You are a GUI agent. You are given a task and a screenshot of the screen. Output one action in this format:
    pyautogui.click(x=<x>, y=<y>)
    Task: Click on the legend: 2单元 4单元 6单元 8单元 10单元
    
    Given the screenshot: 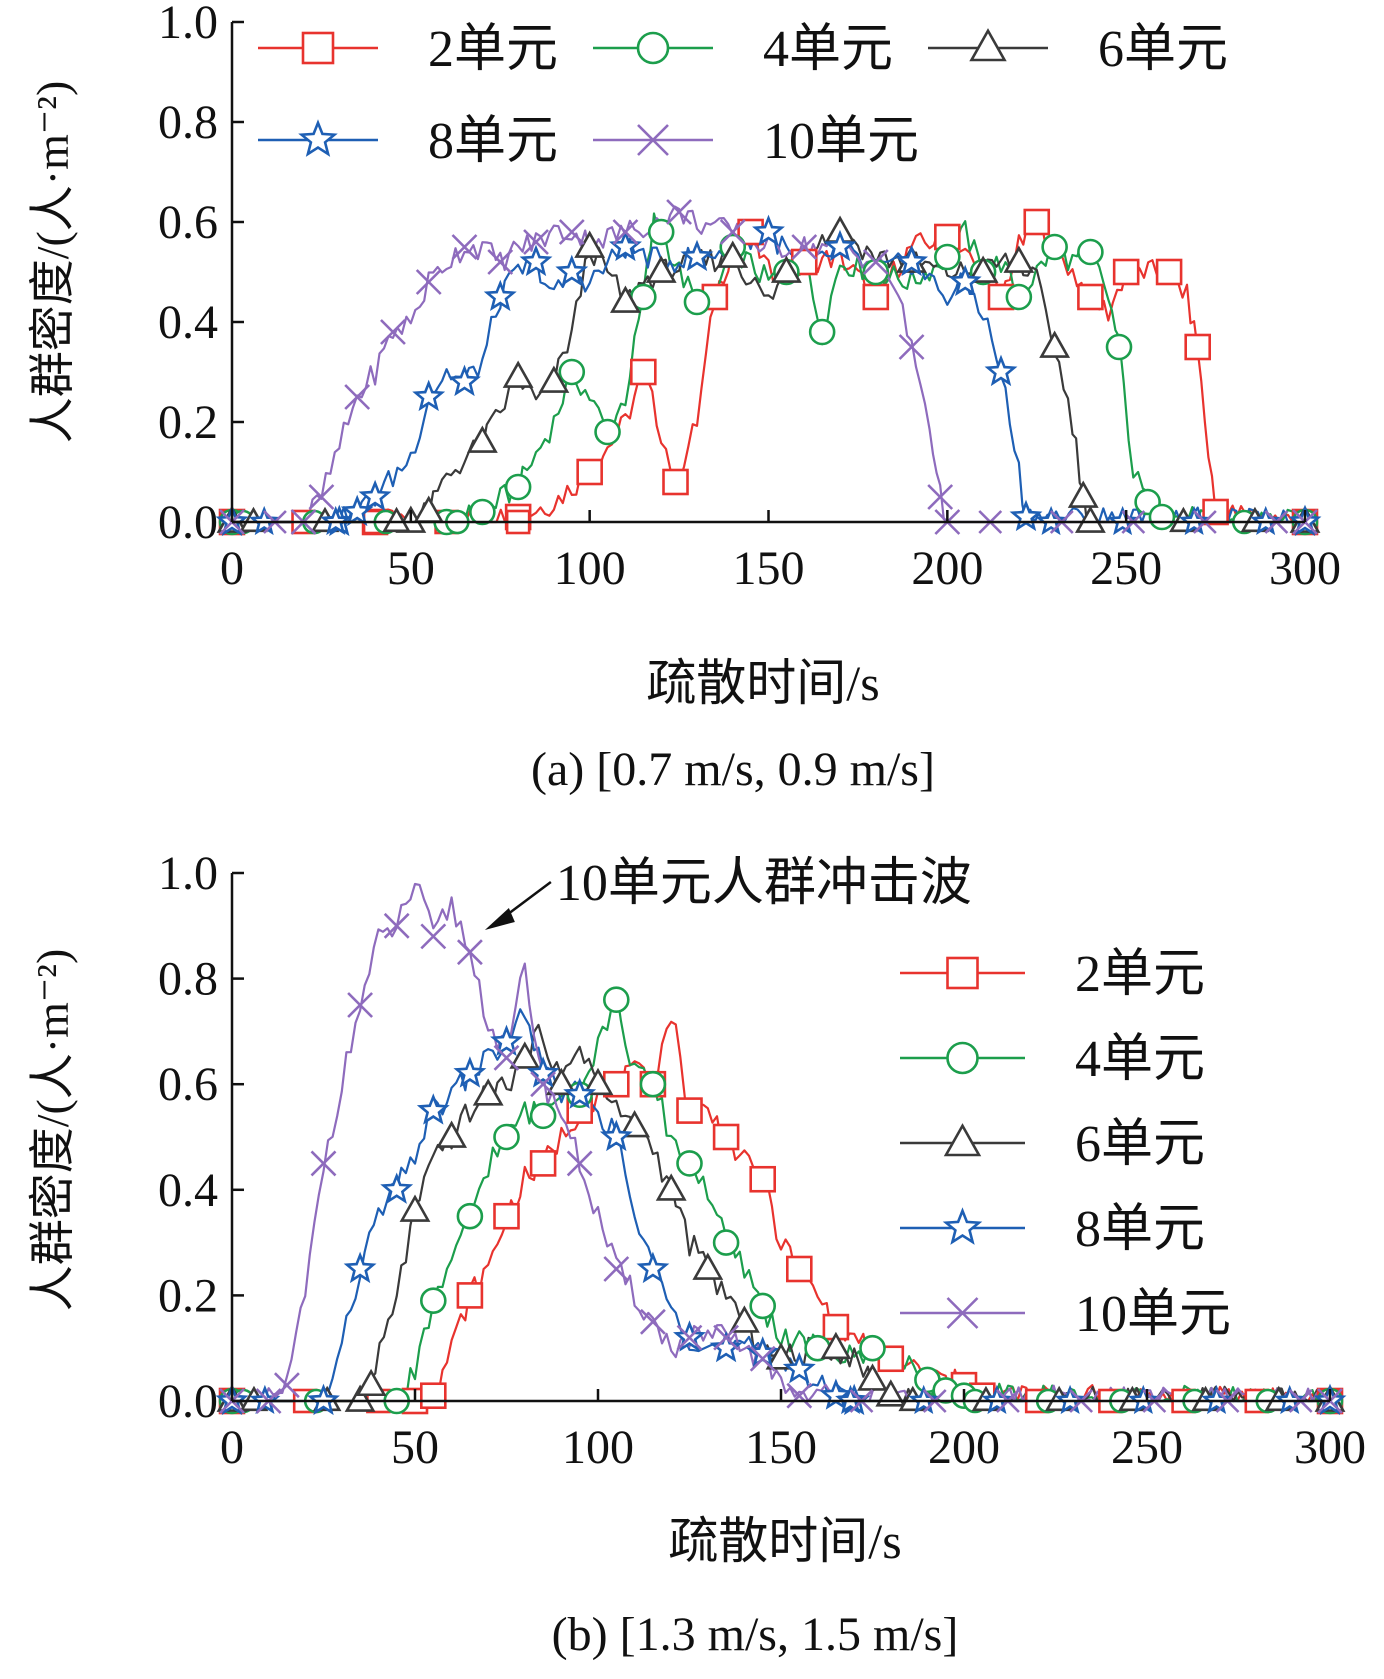 What is the action you would take?
    pyautogui.click(x=1065, y=1144)
    